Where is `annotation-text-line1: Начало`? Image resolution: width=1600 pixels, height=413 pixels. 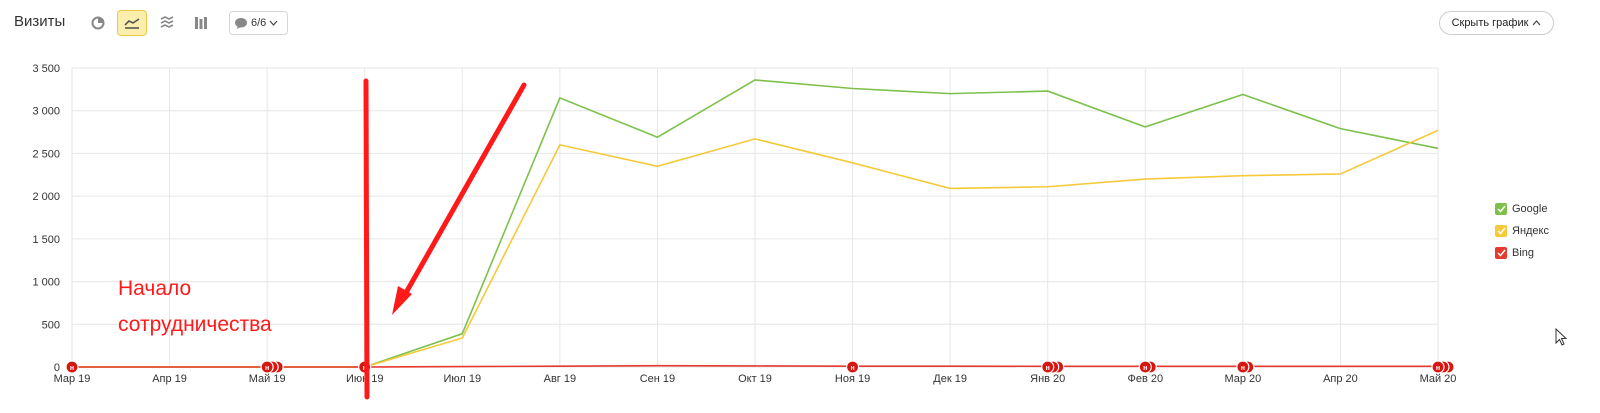
annotation-text-line1: Начало is located at coordinates (154, 288).